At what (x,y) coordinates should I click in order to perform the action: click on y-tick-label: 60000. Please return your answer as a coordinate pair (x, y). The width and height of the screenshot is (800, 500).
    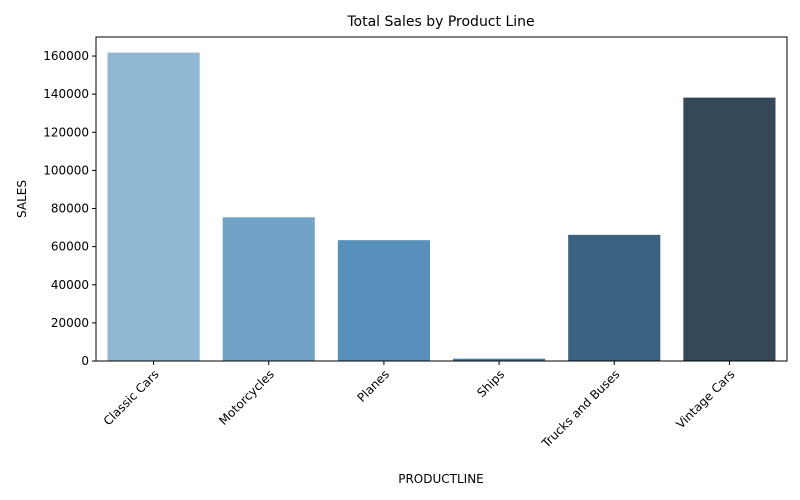
    Looking at the image, I should click on (70, 247).